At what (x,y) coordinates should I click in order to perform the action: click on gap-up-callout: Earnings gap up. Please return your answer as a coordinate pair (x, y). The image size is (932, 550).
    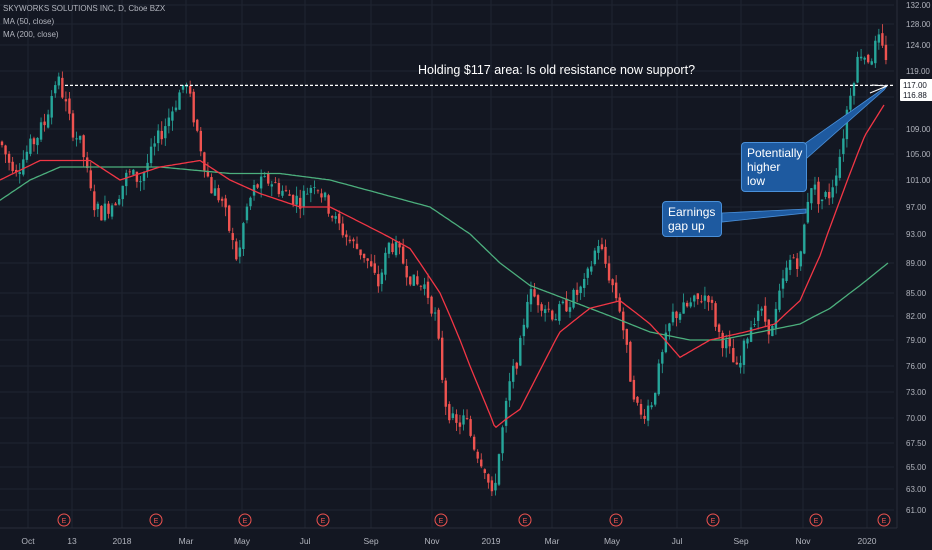
    Looking at the image, I should click on (692, 219).